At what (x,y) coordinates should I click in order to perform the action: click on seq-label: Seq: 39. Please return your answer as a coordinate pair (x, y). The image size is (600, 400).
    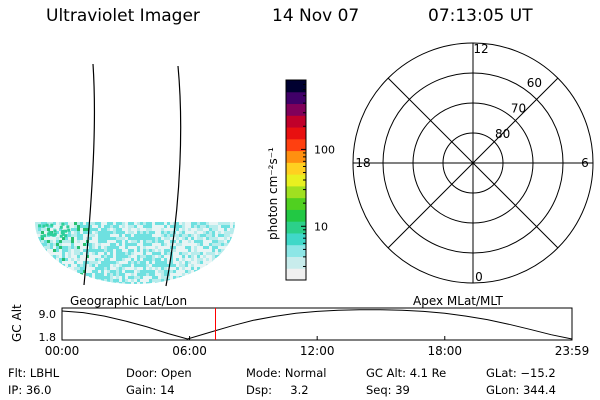
    Looking at the image, I should click on (388, 390).